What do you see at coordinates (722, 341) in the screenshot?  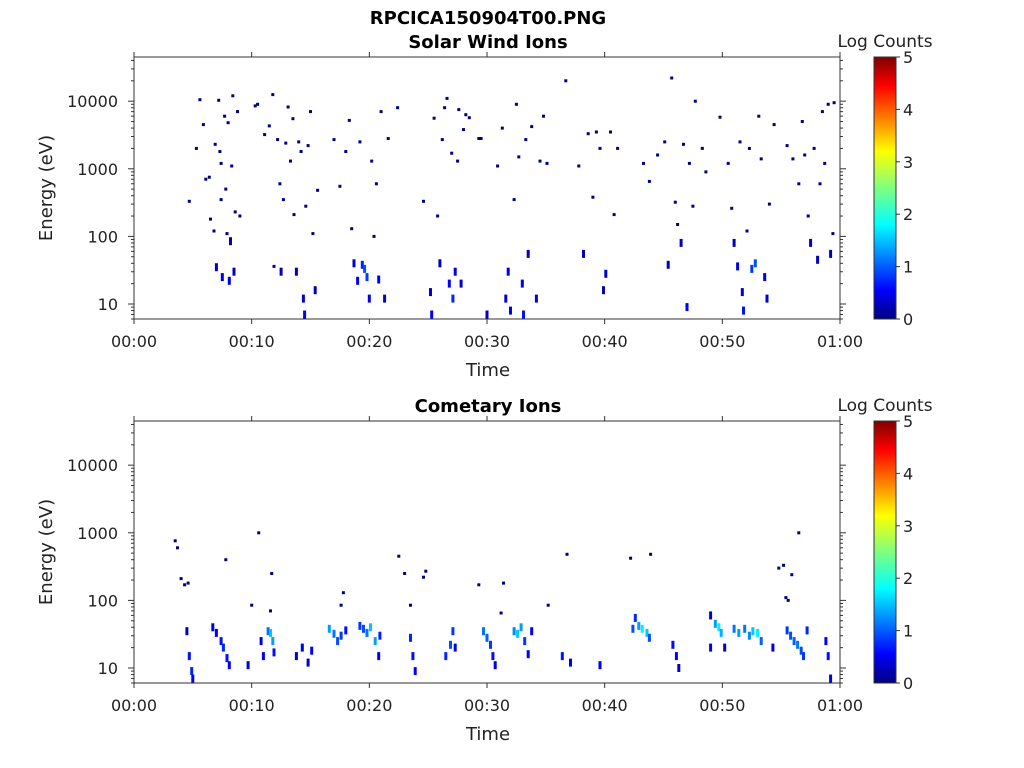 I see `x-tick-label: 00:50` at bounding box center [722, 341].